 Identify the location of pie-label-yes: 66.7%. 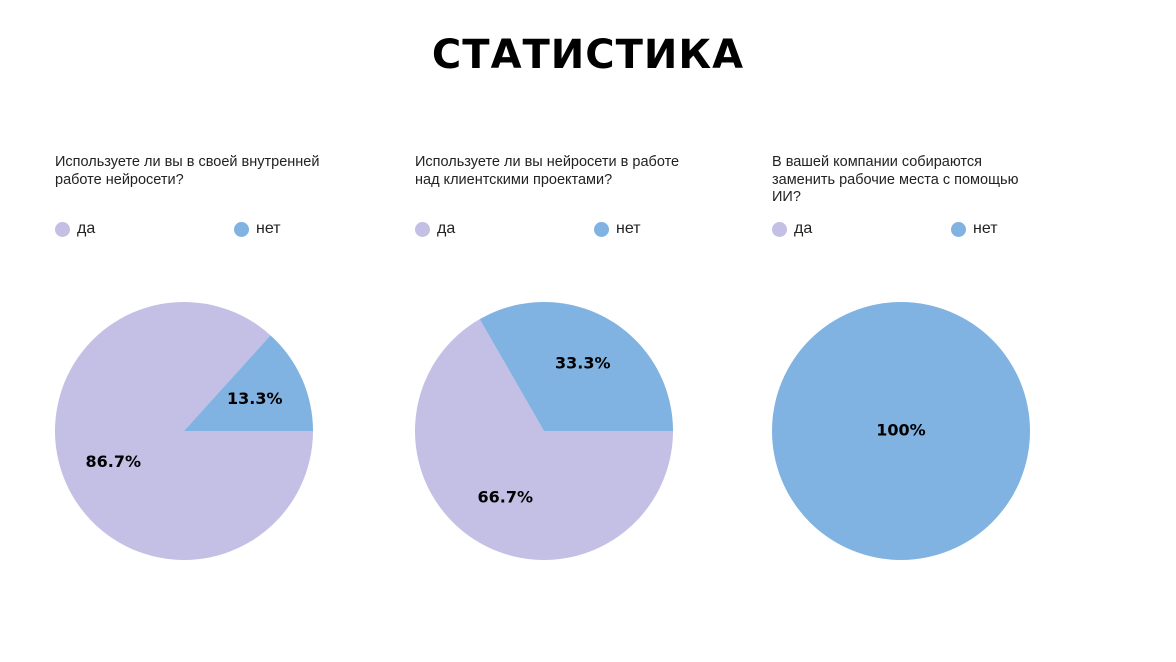
(505, 496).